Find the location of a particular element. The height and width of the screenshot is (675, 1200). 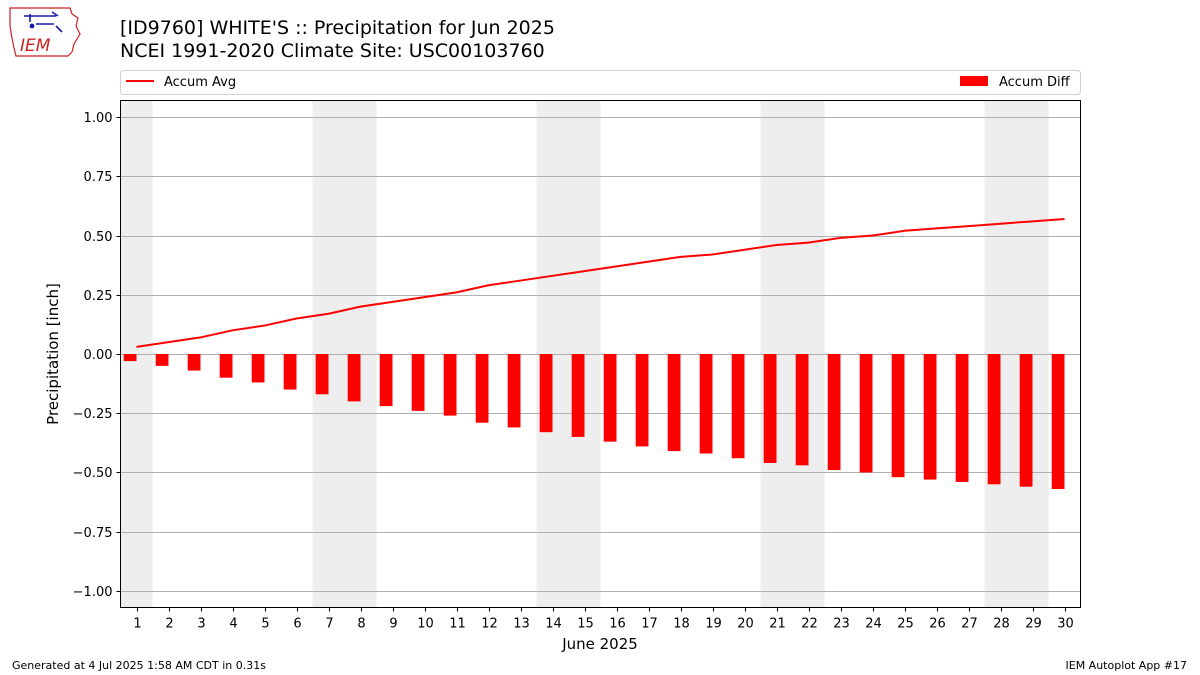

x-tick-label: 3 is located at coordinates (201, 624).